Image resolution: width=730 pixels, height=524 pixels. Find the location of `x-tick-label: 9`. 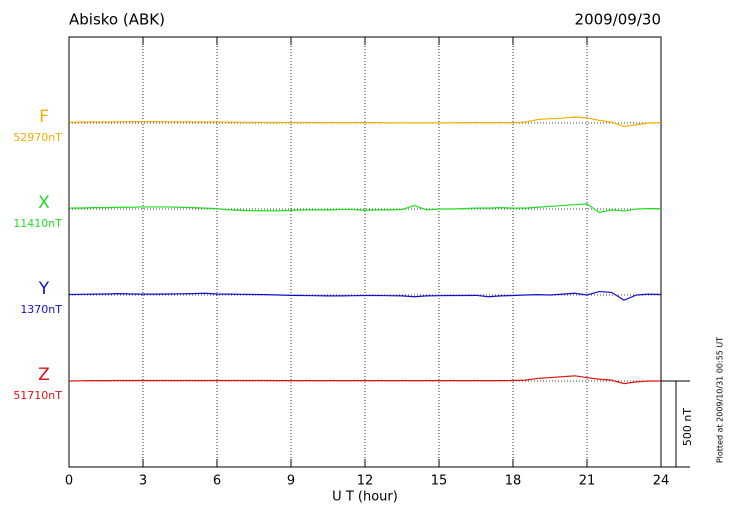

x-tick-label: 9 is located at coordinates (291, 481).